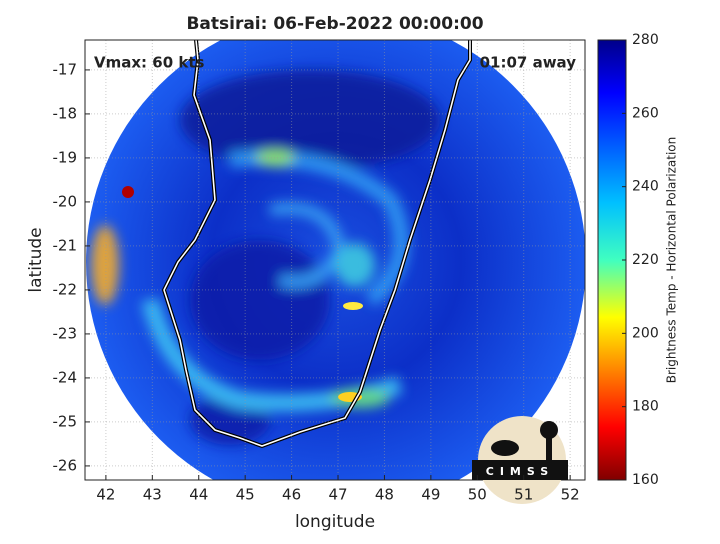  I want to click on x-tick-label: 43, so click(152, 495).